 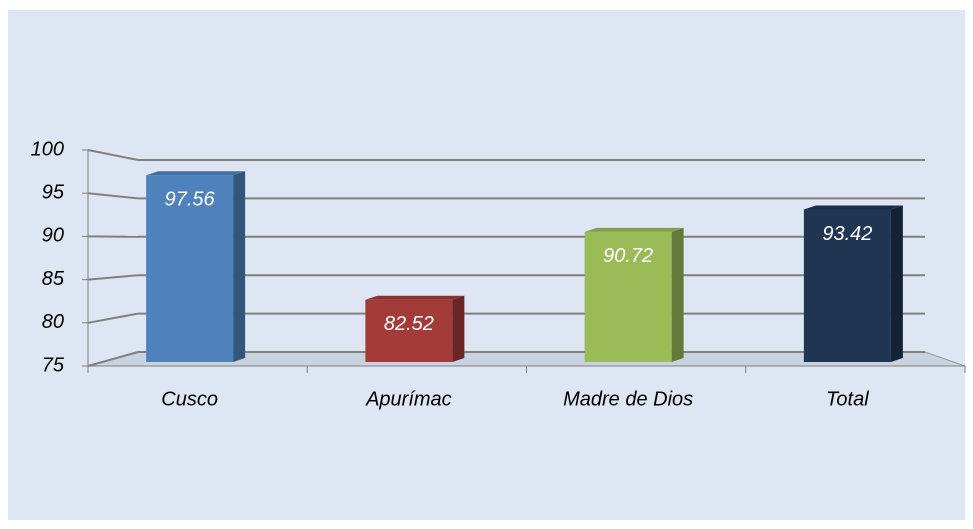 I want to click on y-tick-label: 100, so click(x=47, y=149).